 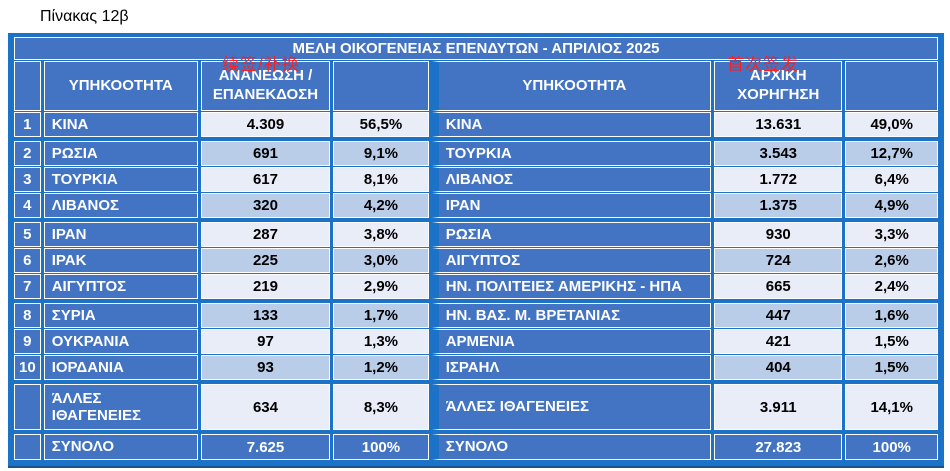 What do you see at coordinates (571, 286) in the screenshot?
I see `nationality-right-cell: ΗΝ. ΠΟΛΙΤΕΙΕΣ ΑΜΕΡΙΚΗΣ - ΗΠΑ` at bounding box center [571, 286].